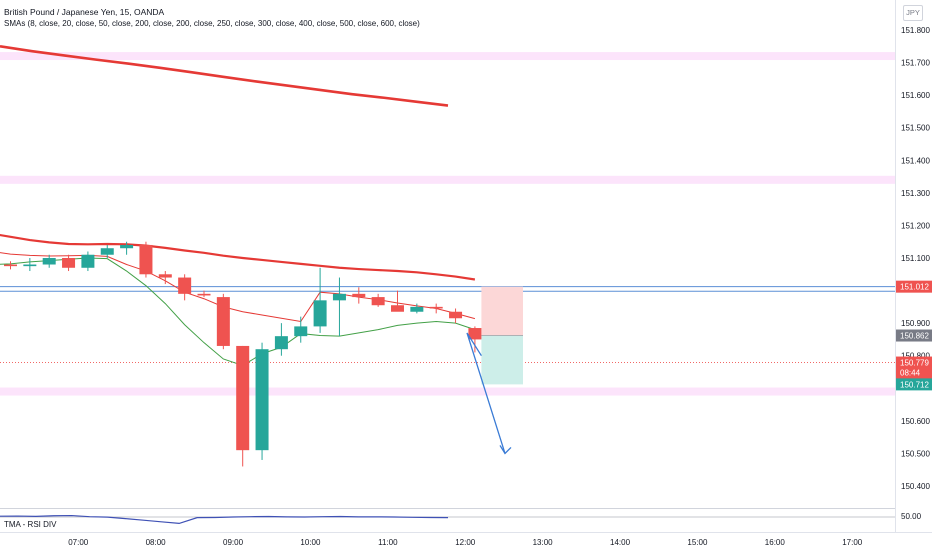 This screenshot has width=932, height=556. Describe the element at coordinates (915, 95) in the screenshot. I see `price-tick-label-2: 151.600` at that location.